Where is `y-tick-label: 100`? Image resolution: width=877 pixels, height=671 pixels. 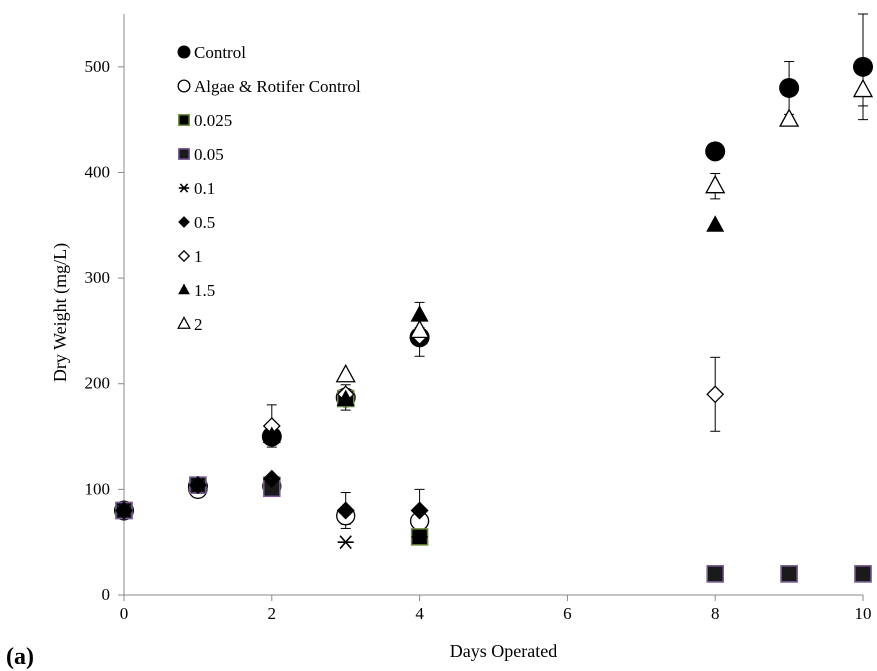 y-tick-label: 100 is located at coordinates (98, 488).